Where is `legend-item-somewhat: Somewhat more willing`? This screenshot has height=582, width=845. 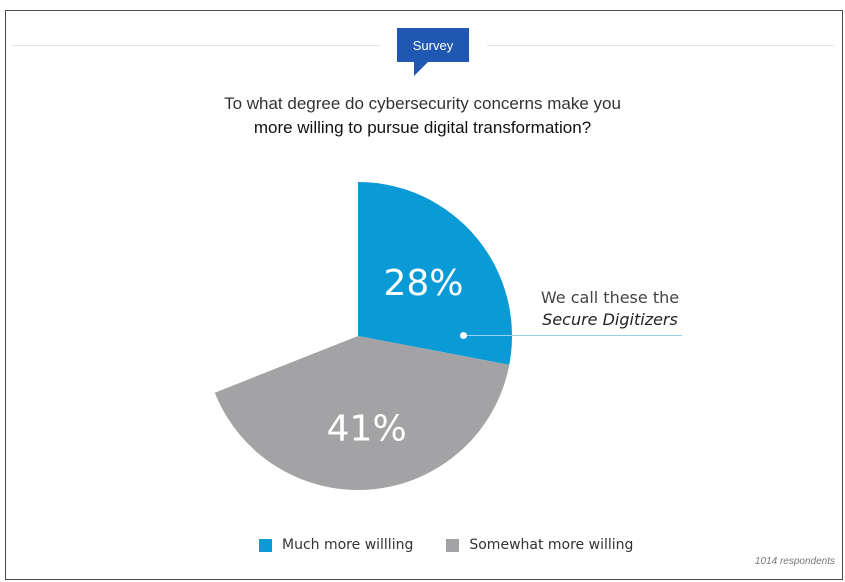
legend-item-somewhat: Somewhat more willing is located at coordinates (539, 545).